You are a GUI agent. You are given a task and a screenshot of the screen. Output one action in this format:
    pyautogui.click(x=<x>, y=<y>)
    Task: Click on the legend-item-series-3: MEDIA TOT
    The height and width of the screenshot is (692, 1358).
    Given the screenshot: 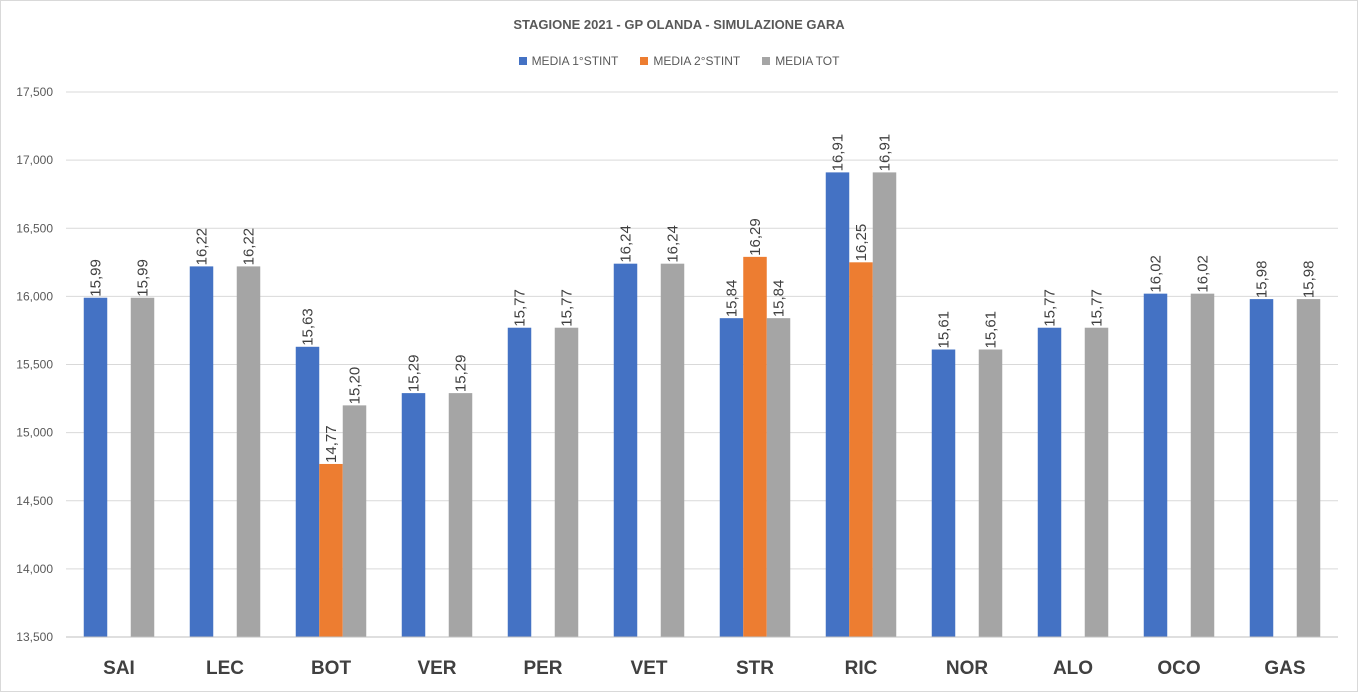 What is the action you would take?
    pyautogui.click(x=800, y=61)
    